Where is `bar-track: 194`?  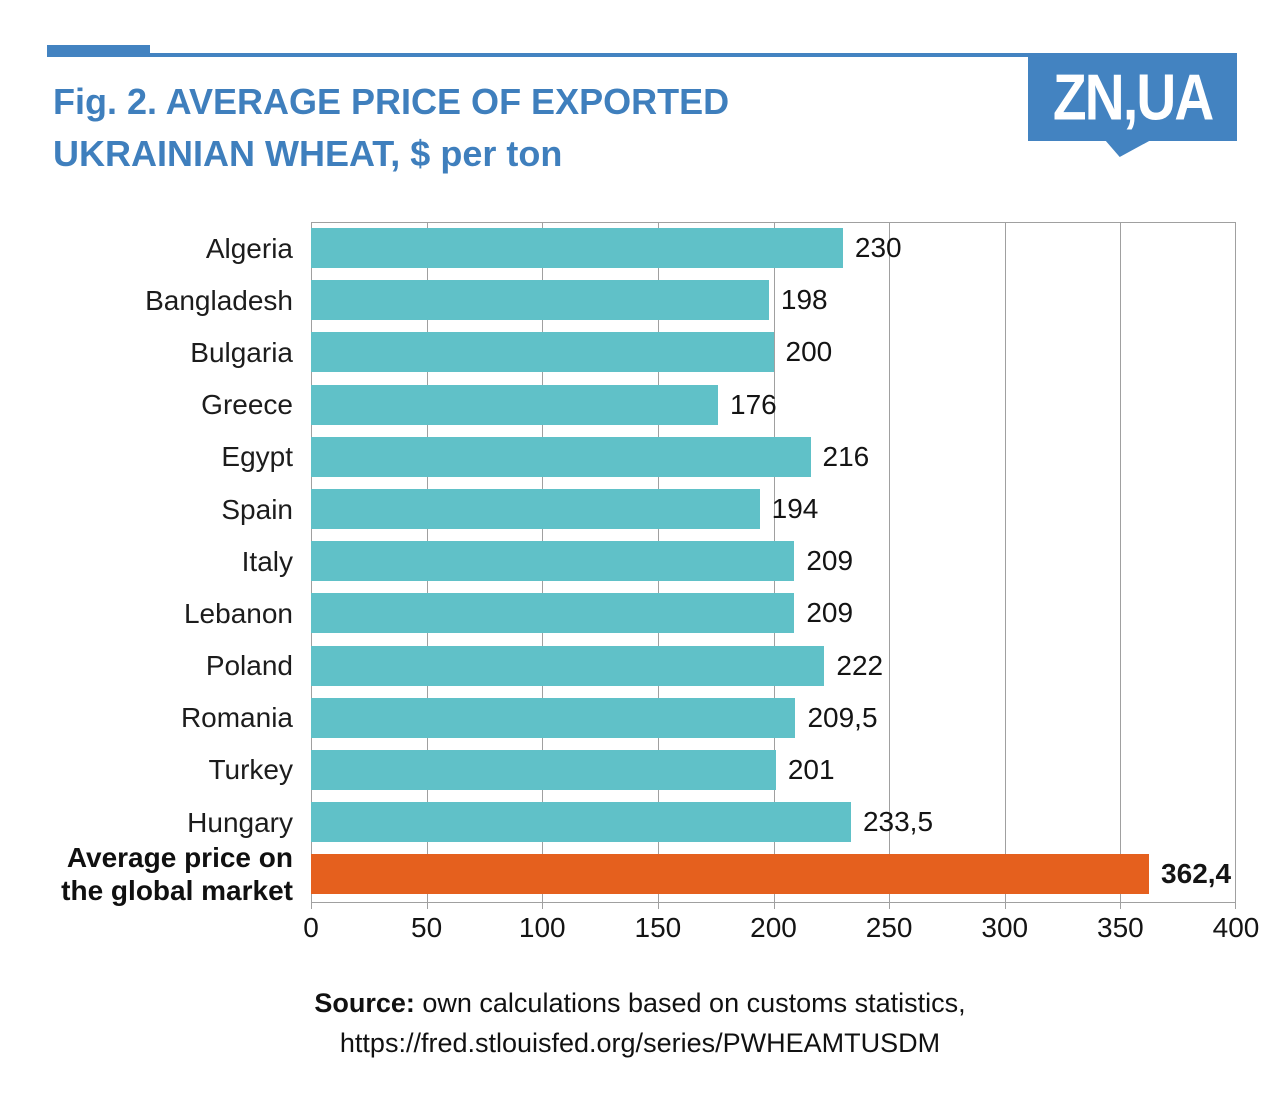
bar-track: 194 is located at coordinates (773, 509).